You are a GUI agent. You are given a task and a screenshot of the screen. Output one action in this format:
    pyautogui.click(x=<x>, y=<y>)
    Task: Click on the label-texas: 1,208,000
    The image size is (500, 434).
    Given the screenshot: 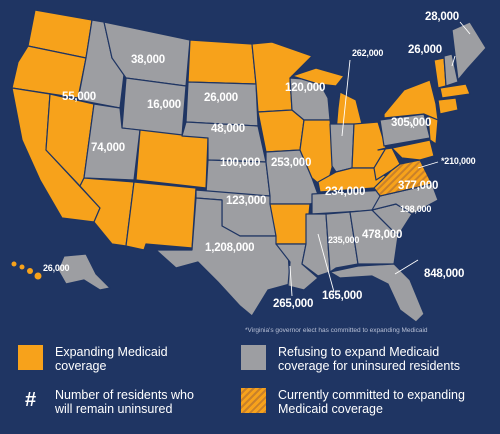 What is the action you would take?
    pyautogui.click(x=230, y=248)
    